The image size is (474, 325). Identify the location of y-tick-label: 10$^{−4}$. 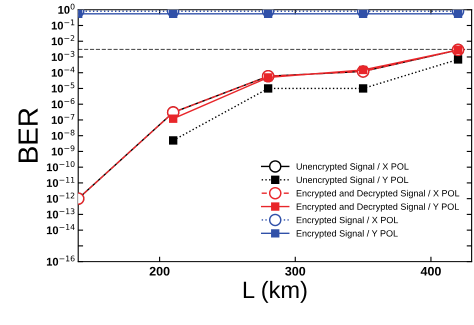
(63, 71).